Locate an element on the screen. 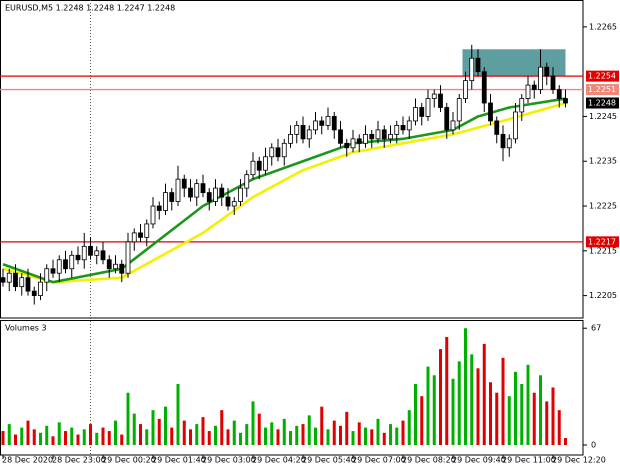  x-tick-label: 29 Dec 11:00 is located at coordinates (529, 460).